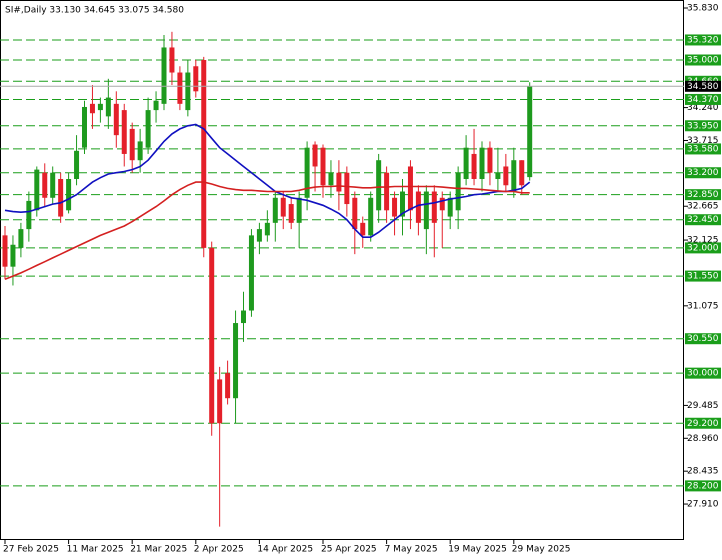  What do you see at coordinates (703, 220) in the screenshot?
I see `level-label: 32.450` at bounding box center [703, 220].